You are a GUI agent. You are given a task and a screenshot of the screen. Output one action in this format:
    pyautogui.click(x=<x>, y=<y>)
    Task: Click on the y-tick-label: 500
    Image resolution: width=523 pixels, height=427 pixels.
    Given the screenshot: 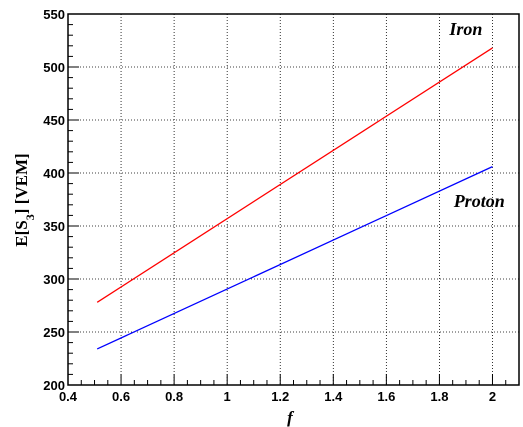 What is the action you would take?
    pyautogui.click(x=54, y=67)
    